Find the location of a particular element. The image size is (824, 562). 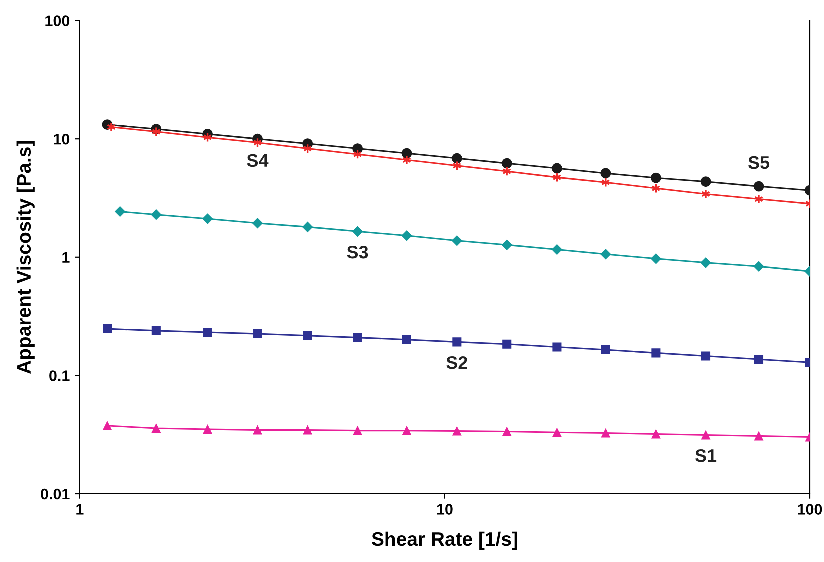

series-label: S2 is located at coordinates (457, 363).